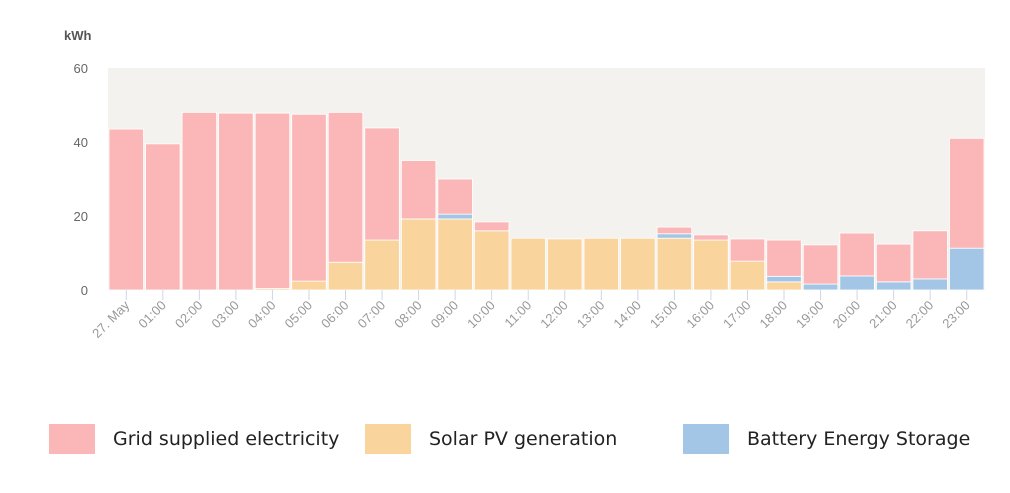 The image size is (1010, 493). I want to click on legend-label: Solar PV generation, so click(523, 439).